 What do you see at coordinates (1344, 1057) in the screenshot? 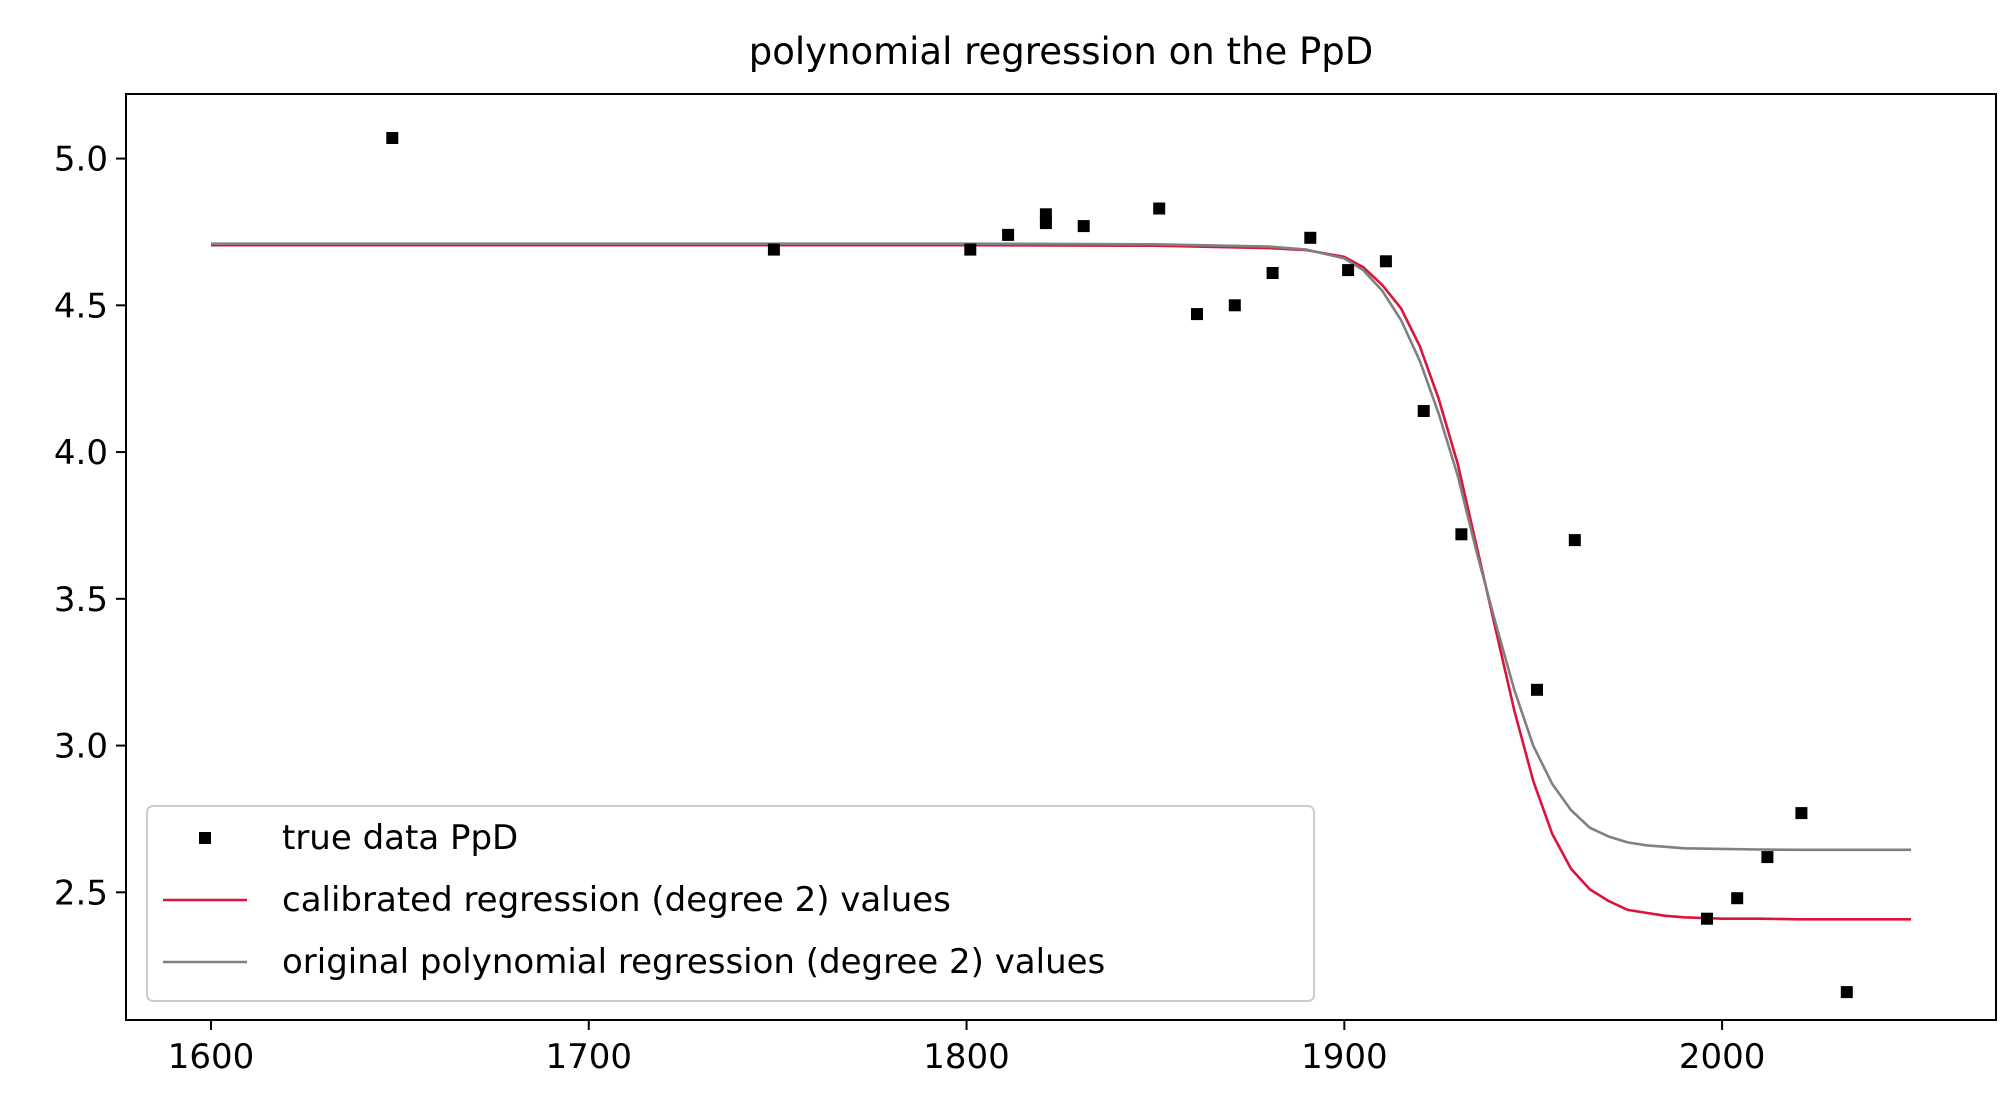
I see `x-tick-label: 1900` at bounding box center [1344, 1057].